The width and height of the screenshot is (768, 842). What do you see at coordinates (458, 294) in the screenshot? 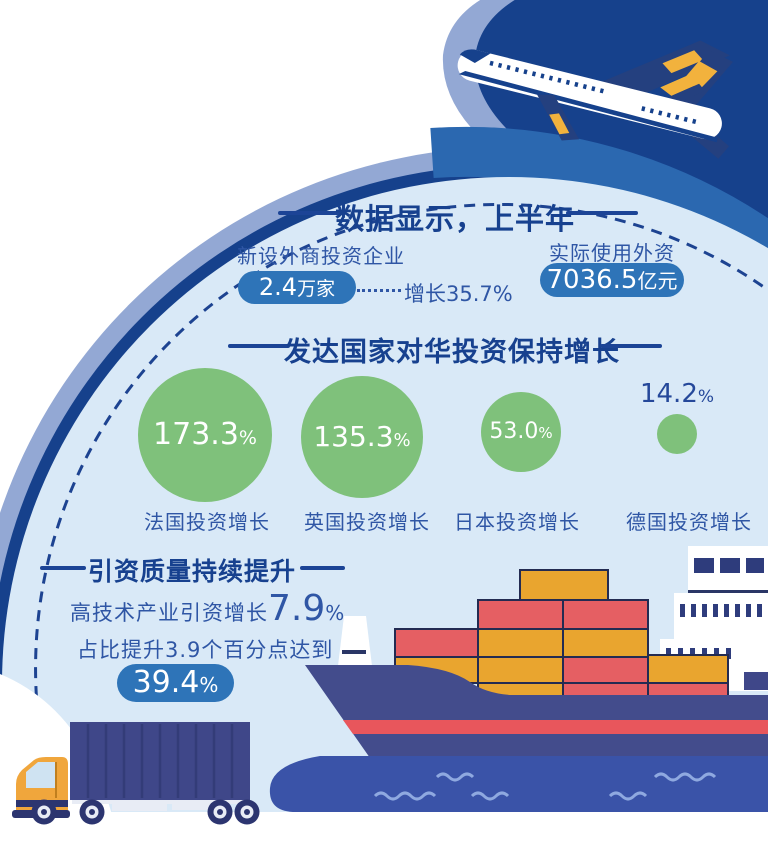
I see `stat-new-enterprises-growth: 增长35.7%` at bounding box center [458, 294].